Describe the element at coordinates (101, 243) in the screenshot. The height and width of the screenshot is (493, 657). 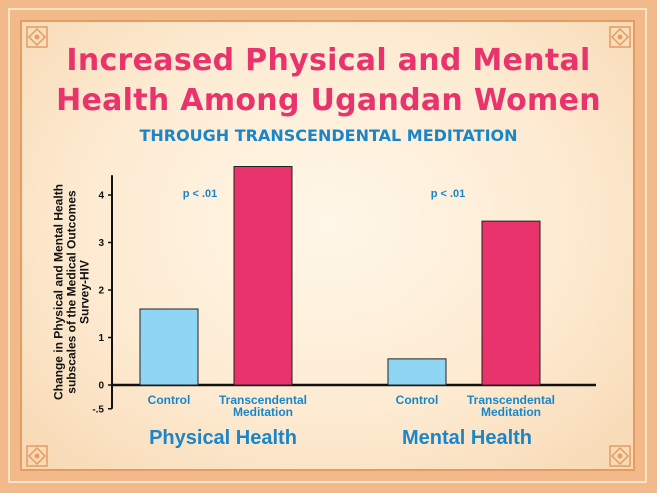
I see `y-tick-label: 3` at that location.